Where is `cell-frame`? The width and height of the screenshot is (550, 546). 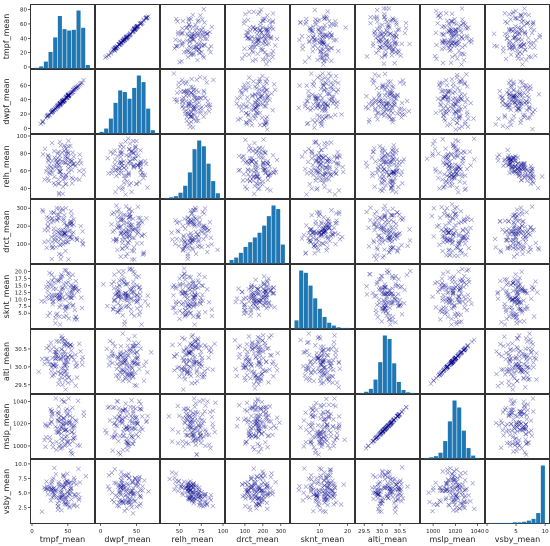
cell-frame is located at coordinates (452, 36).